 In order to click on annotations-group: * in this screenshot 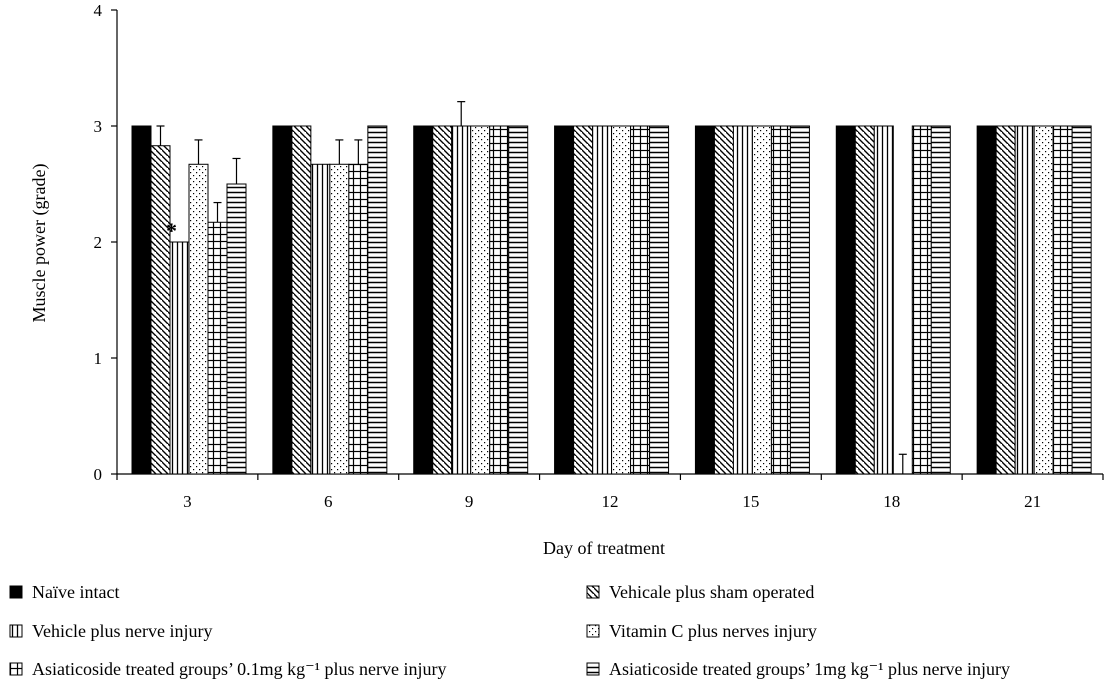, I will do `click(171, 230)`.